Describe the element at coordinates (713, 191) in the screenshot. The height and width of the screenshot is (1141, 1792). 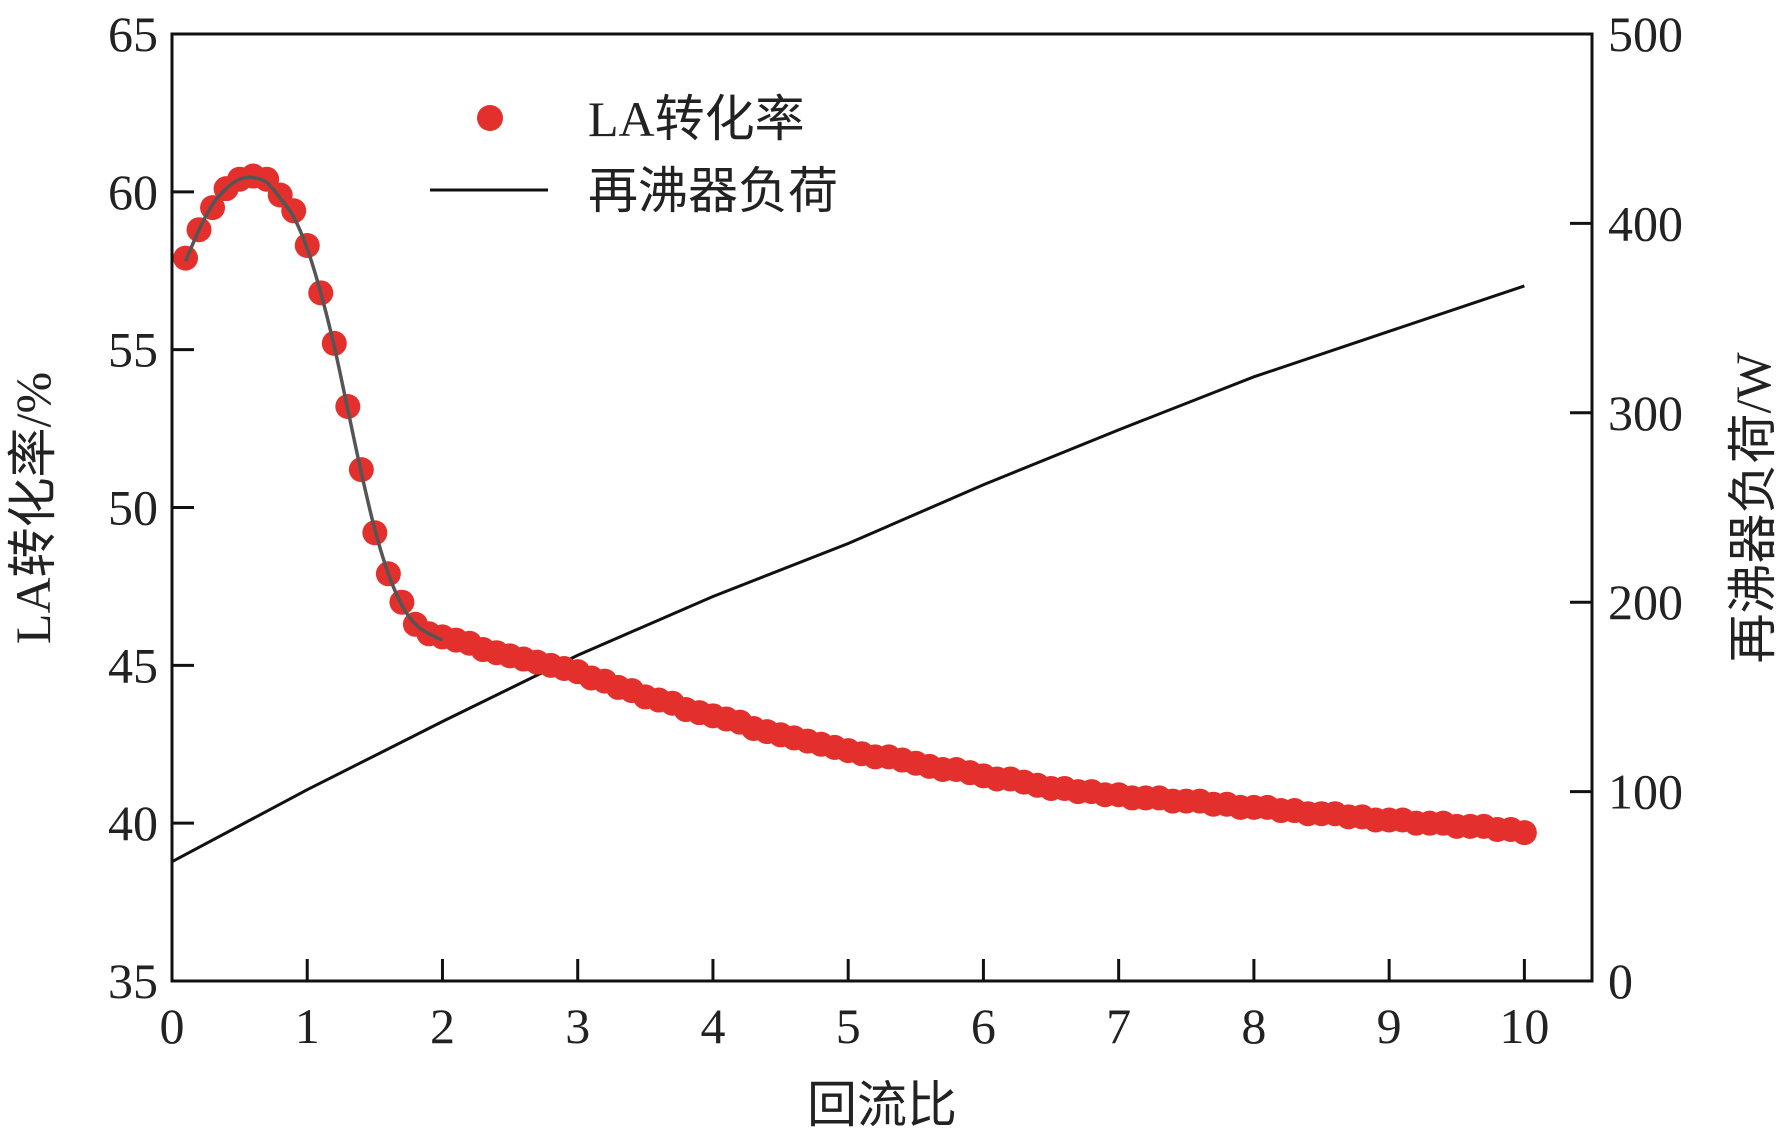
I see `legend-label-duty: 再沸器负荷` at that location.